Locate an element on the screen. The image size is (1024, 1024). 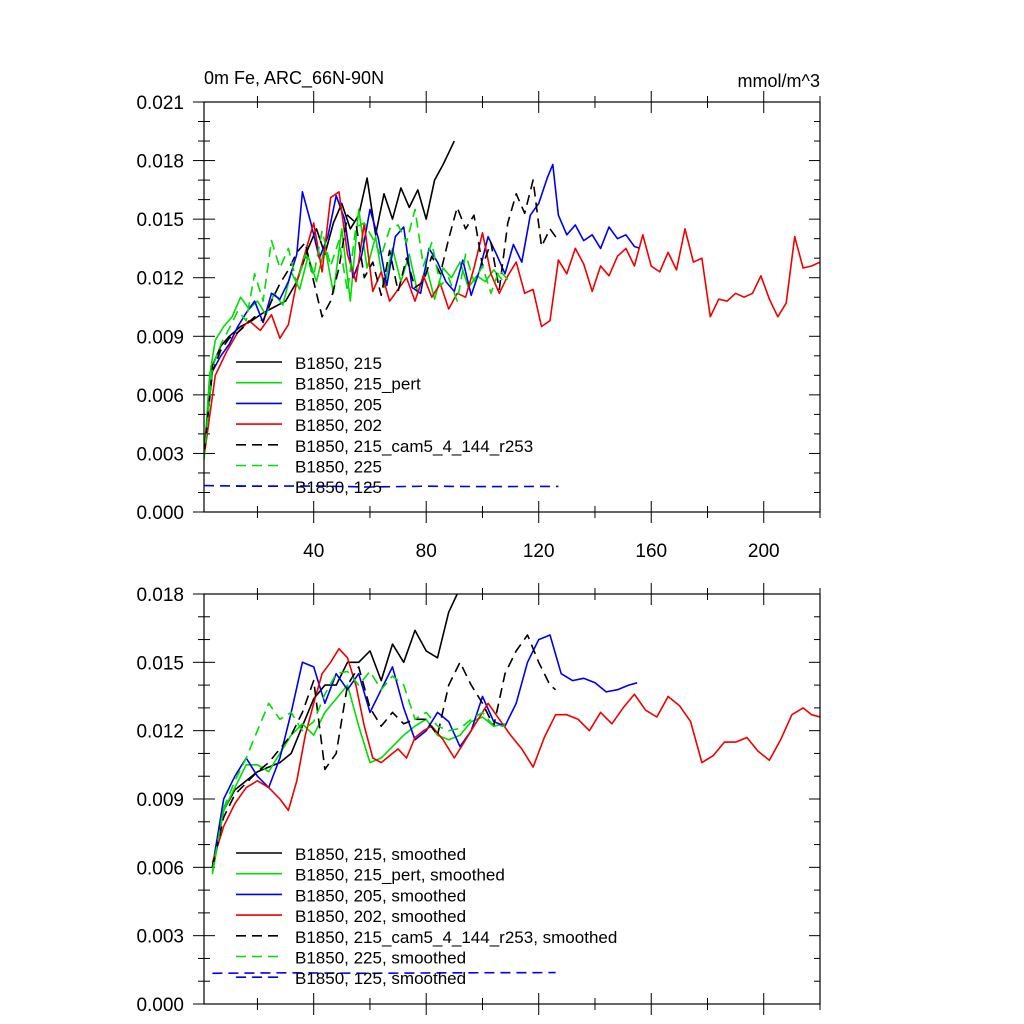
top-panel-title: 0m Fe, ARC_66N-90N is located at coordinates (294, 78).